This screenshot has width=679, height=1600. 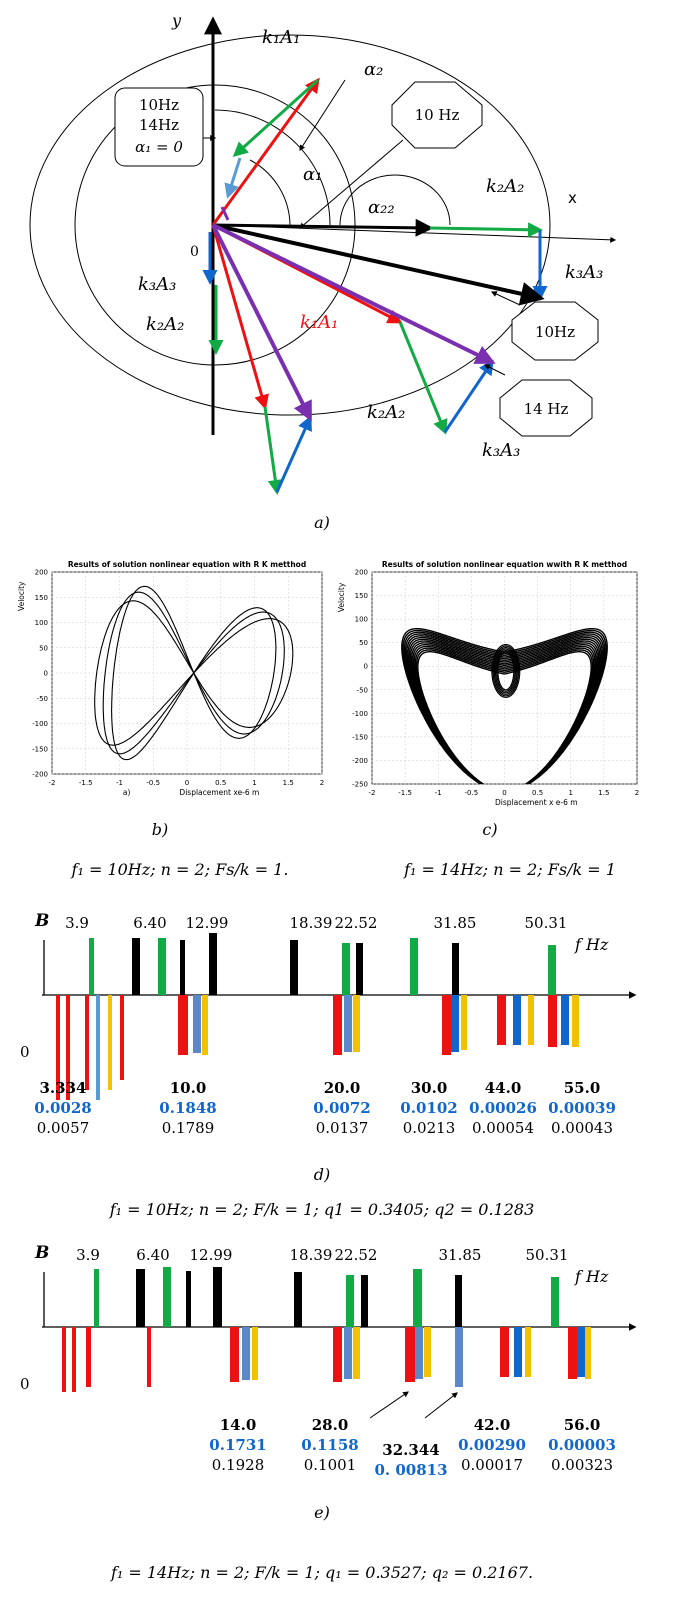 What do you see at coordinates (395, 200) in the screenshot?
I see `alpha22-arc` at bounding box center [395, 200].